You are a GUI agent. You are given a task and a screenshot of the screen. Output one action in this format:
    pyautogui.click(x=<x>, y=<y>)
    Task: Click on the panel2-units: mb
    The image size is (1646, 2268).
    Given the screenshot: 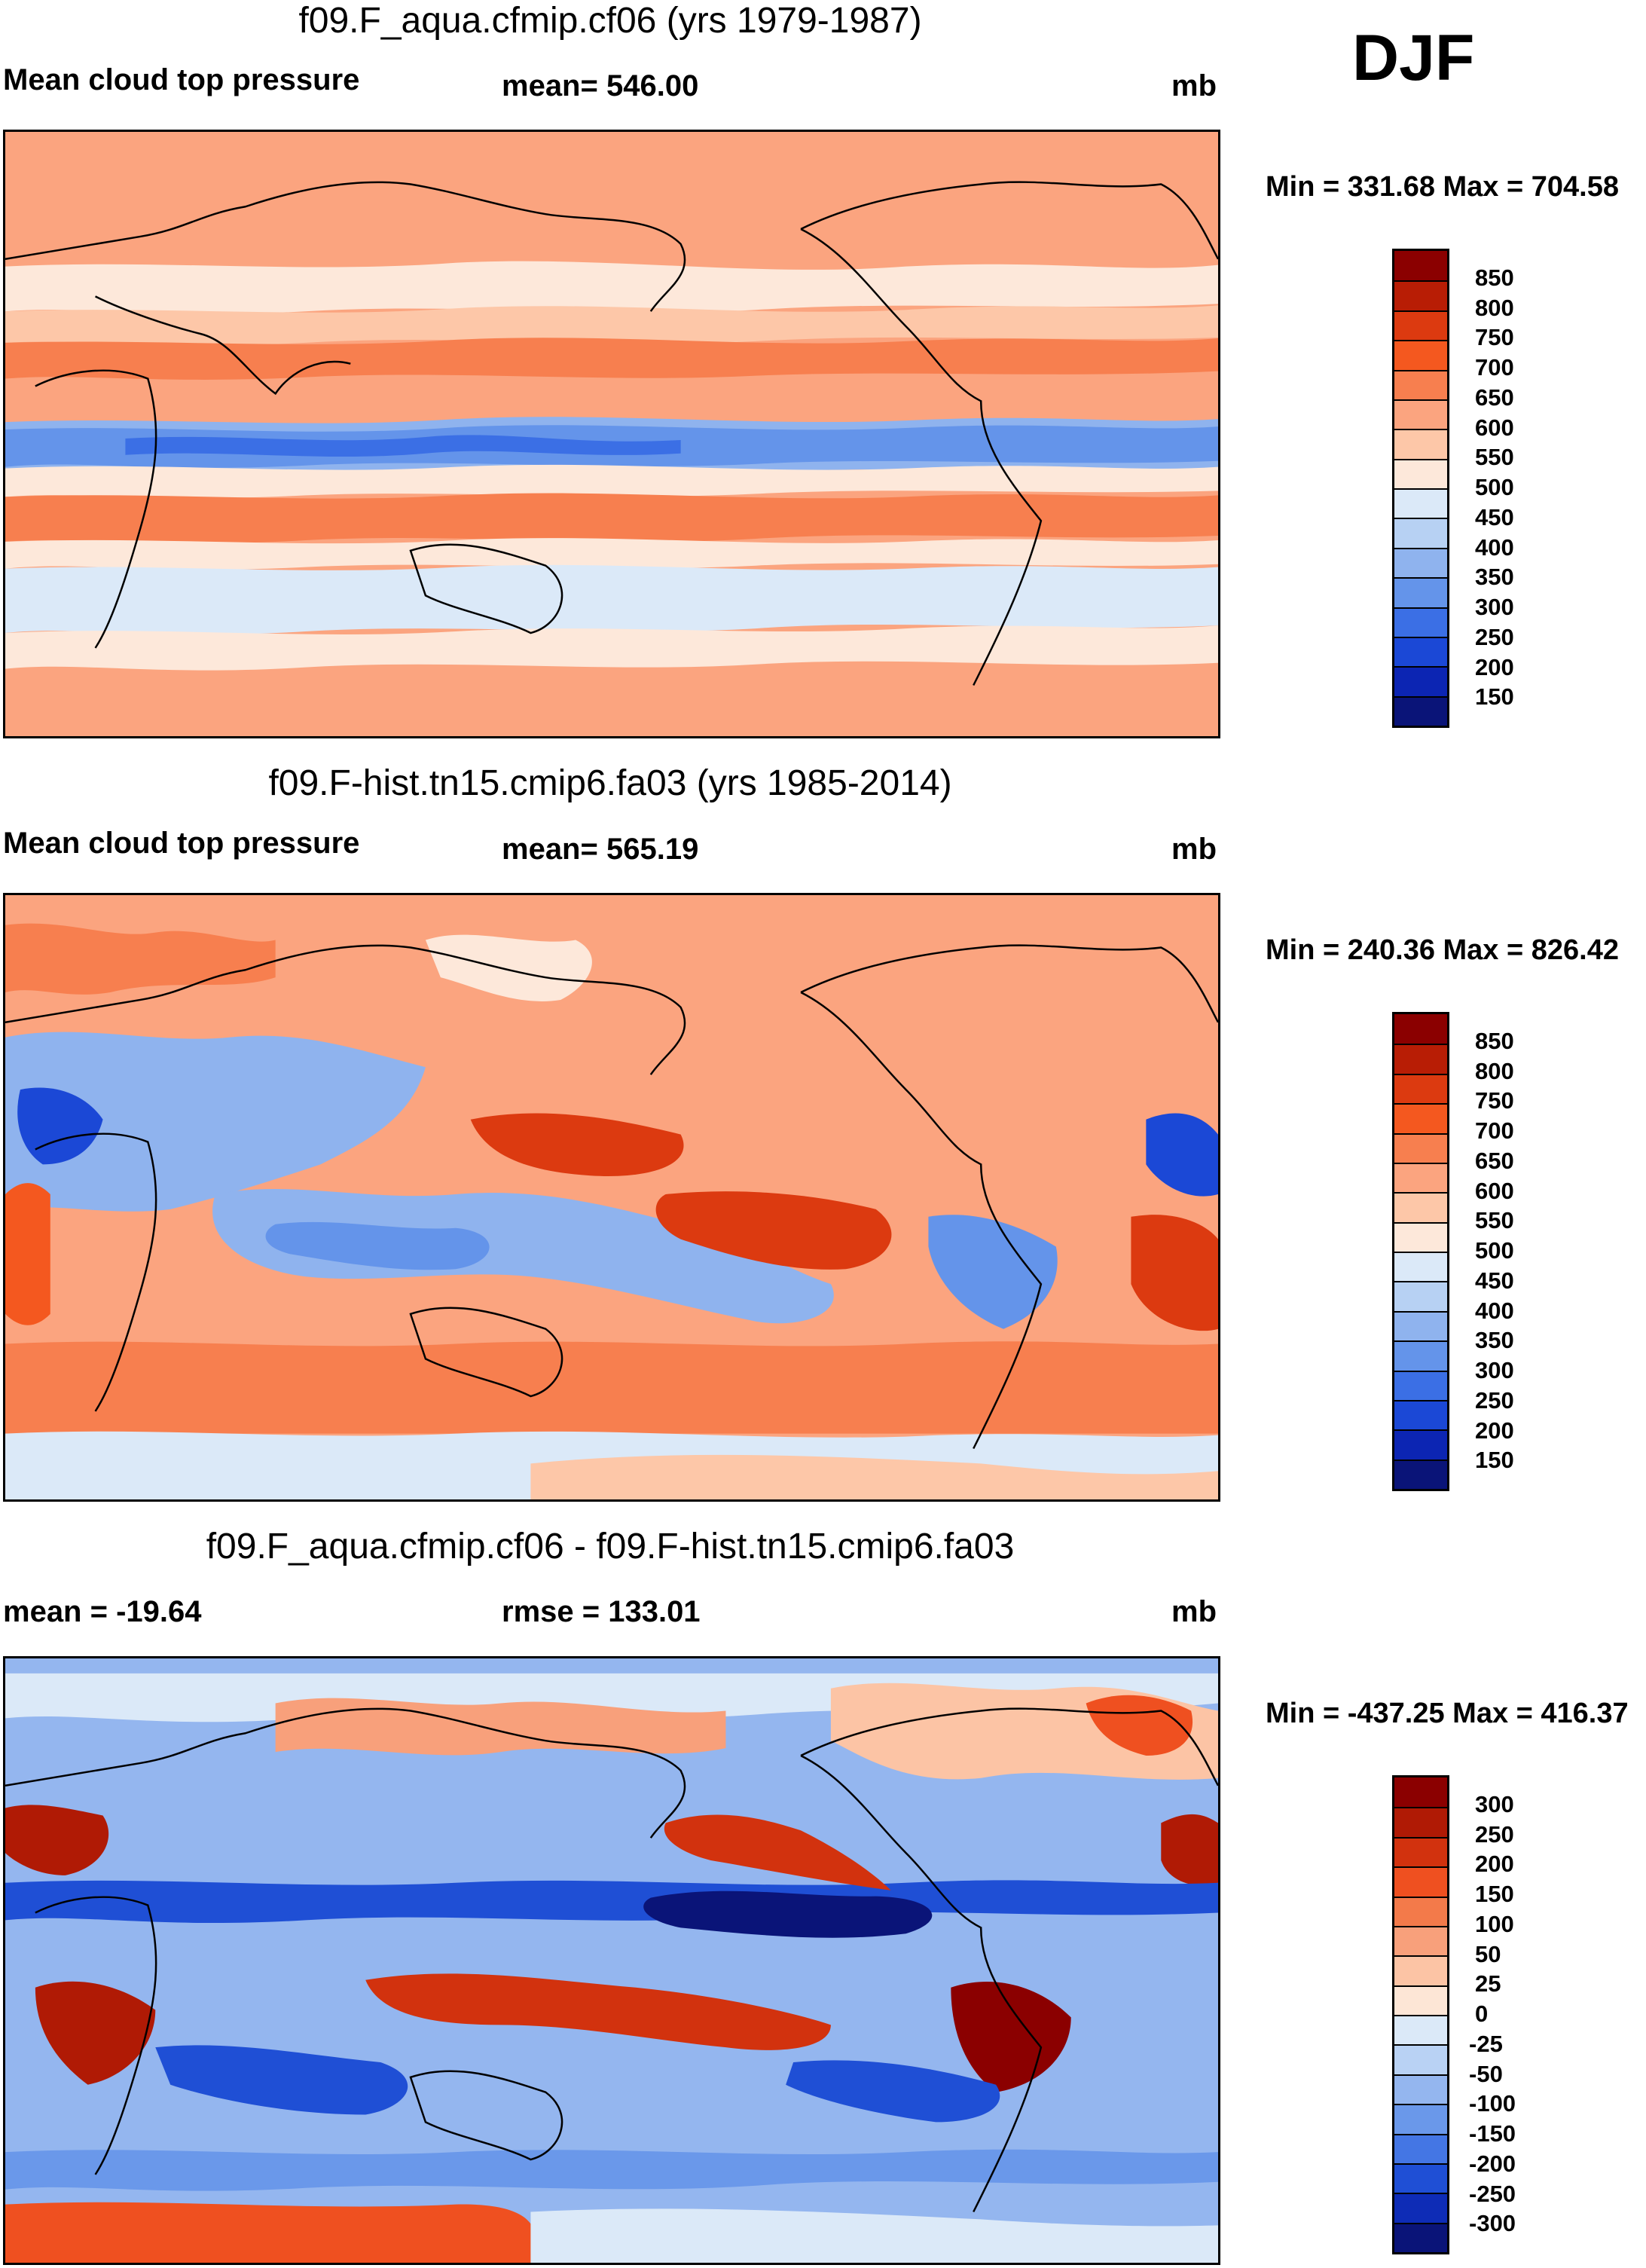 What is the action you would take?
    pyautogui.click(x=1194, y=849)
    